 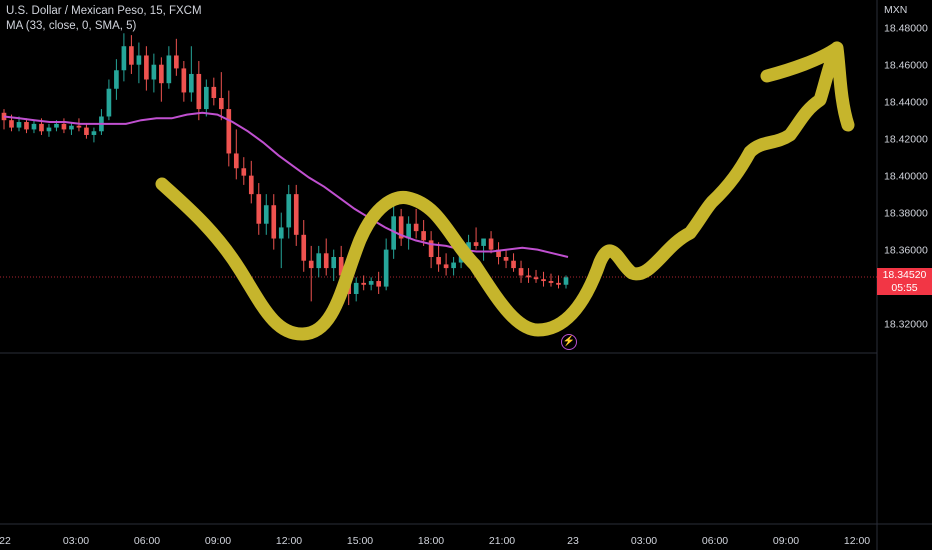 I want to click on last-price-tag: 18.34520 05:55, so click(x=904, y=281).